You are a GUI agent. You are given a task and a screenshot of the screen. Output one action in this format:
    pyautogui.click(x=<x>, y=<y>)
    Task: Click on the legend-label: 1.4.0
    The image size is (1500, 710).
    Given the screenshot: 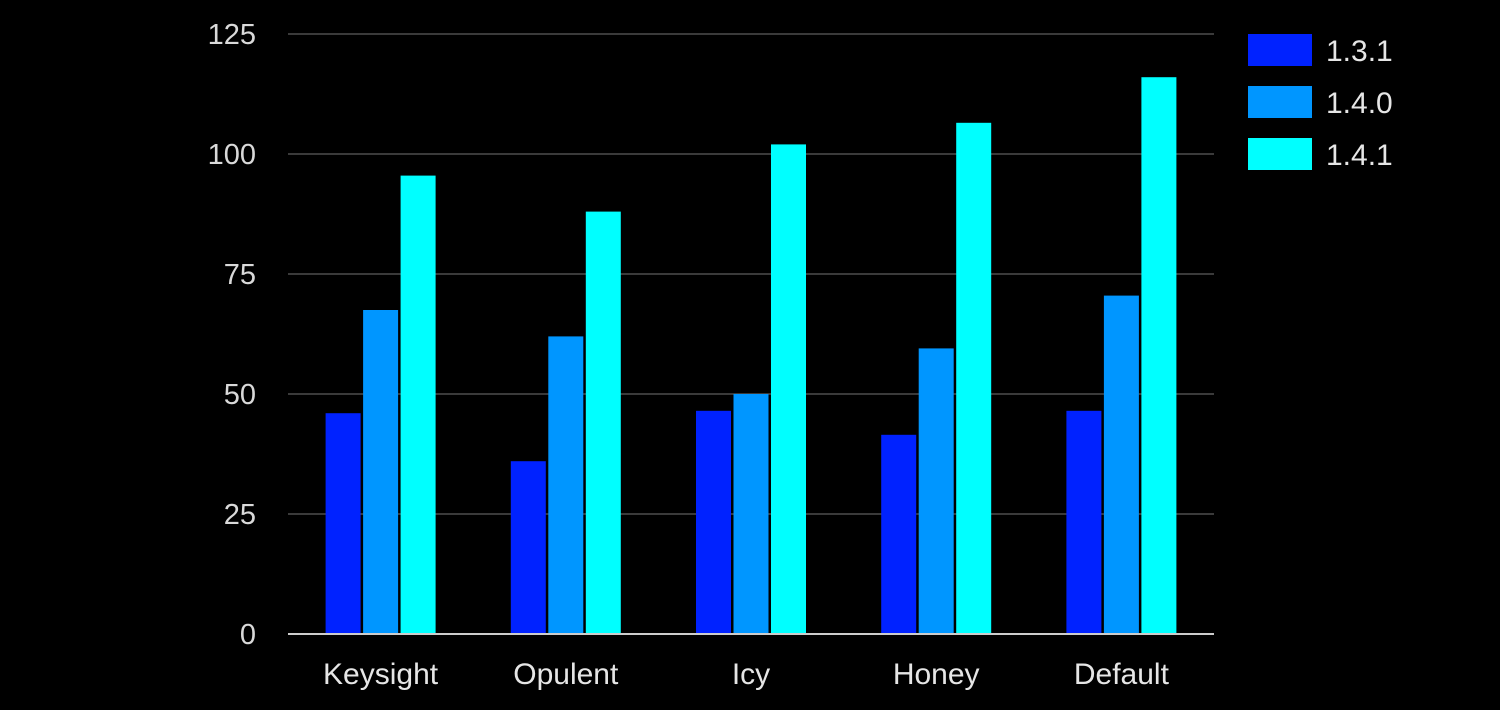 What is the action you would take?
    pyautogui.click(x=1359, y=103)
    